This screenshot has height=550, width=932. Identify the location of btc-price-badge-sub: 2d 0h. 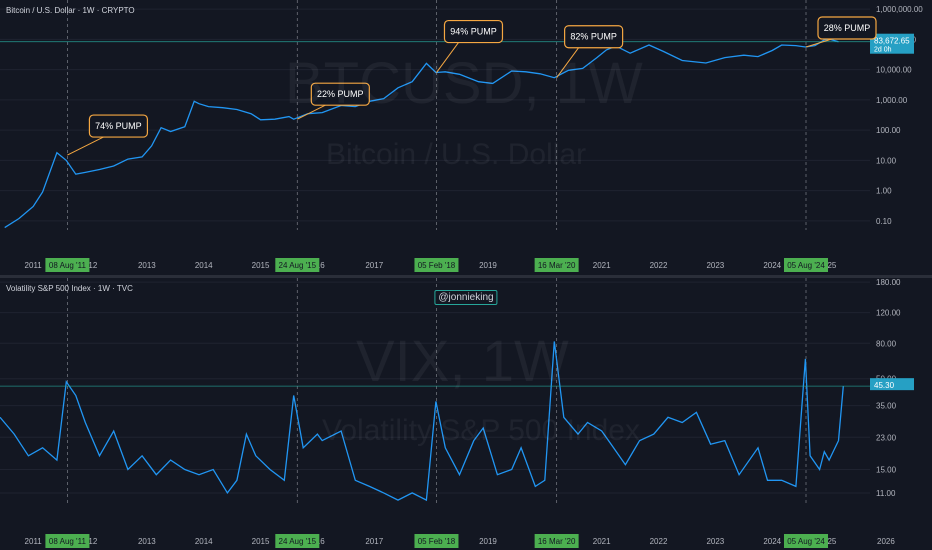
(883, 50).